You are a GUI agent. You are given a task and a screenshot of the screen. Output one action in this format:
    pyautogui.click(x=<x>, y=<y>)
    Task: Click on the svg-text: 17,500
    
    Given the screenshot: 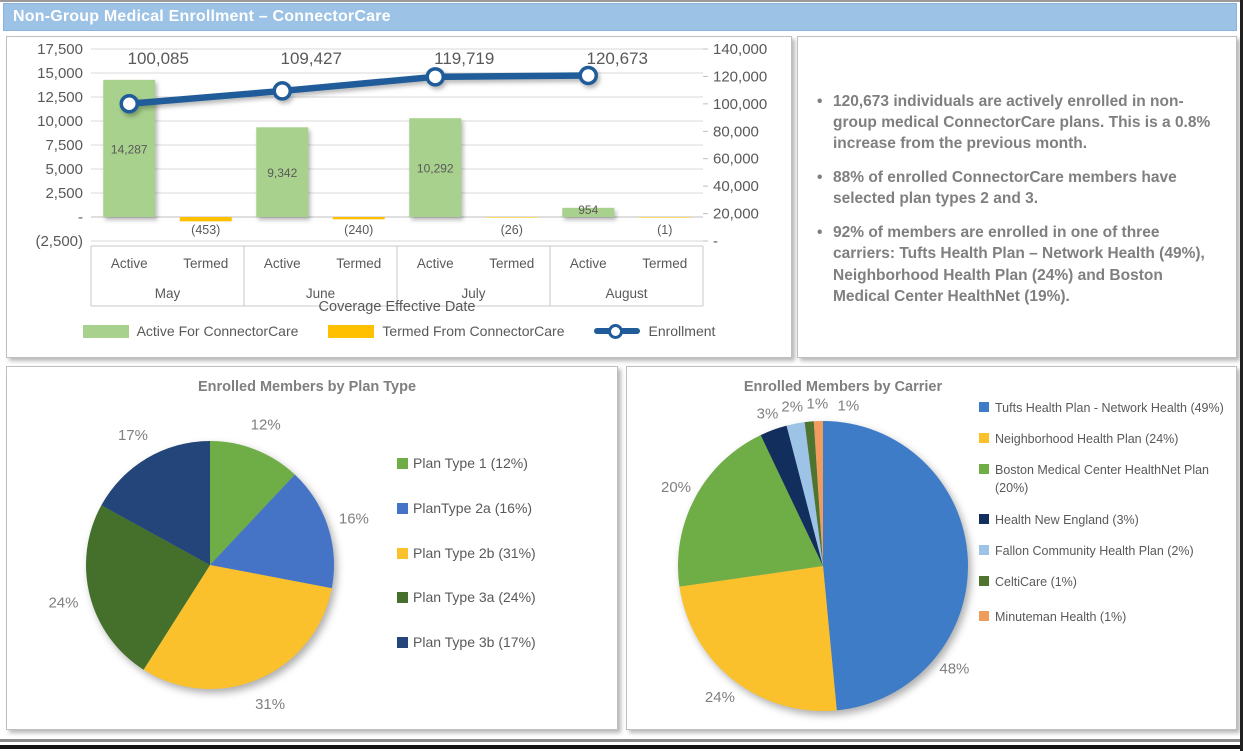 What is the action you would take?
    pyautogui.click(x=60, y=49)
    